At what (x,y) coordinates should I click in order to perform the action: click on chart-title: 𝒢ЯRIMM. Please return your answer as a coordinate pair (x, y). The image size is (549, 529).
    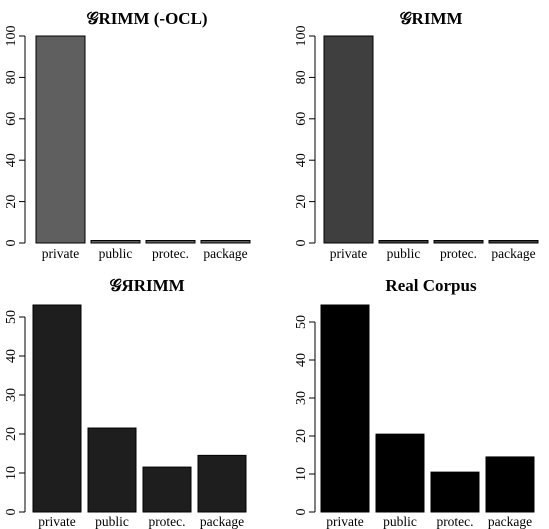
    Looking at the image, I should click on (146, 285).